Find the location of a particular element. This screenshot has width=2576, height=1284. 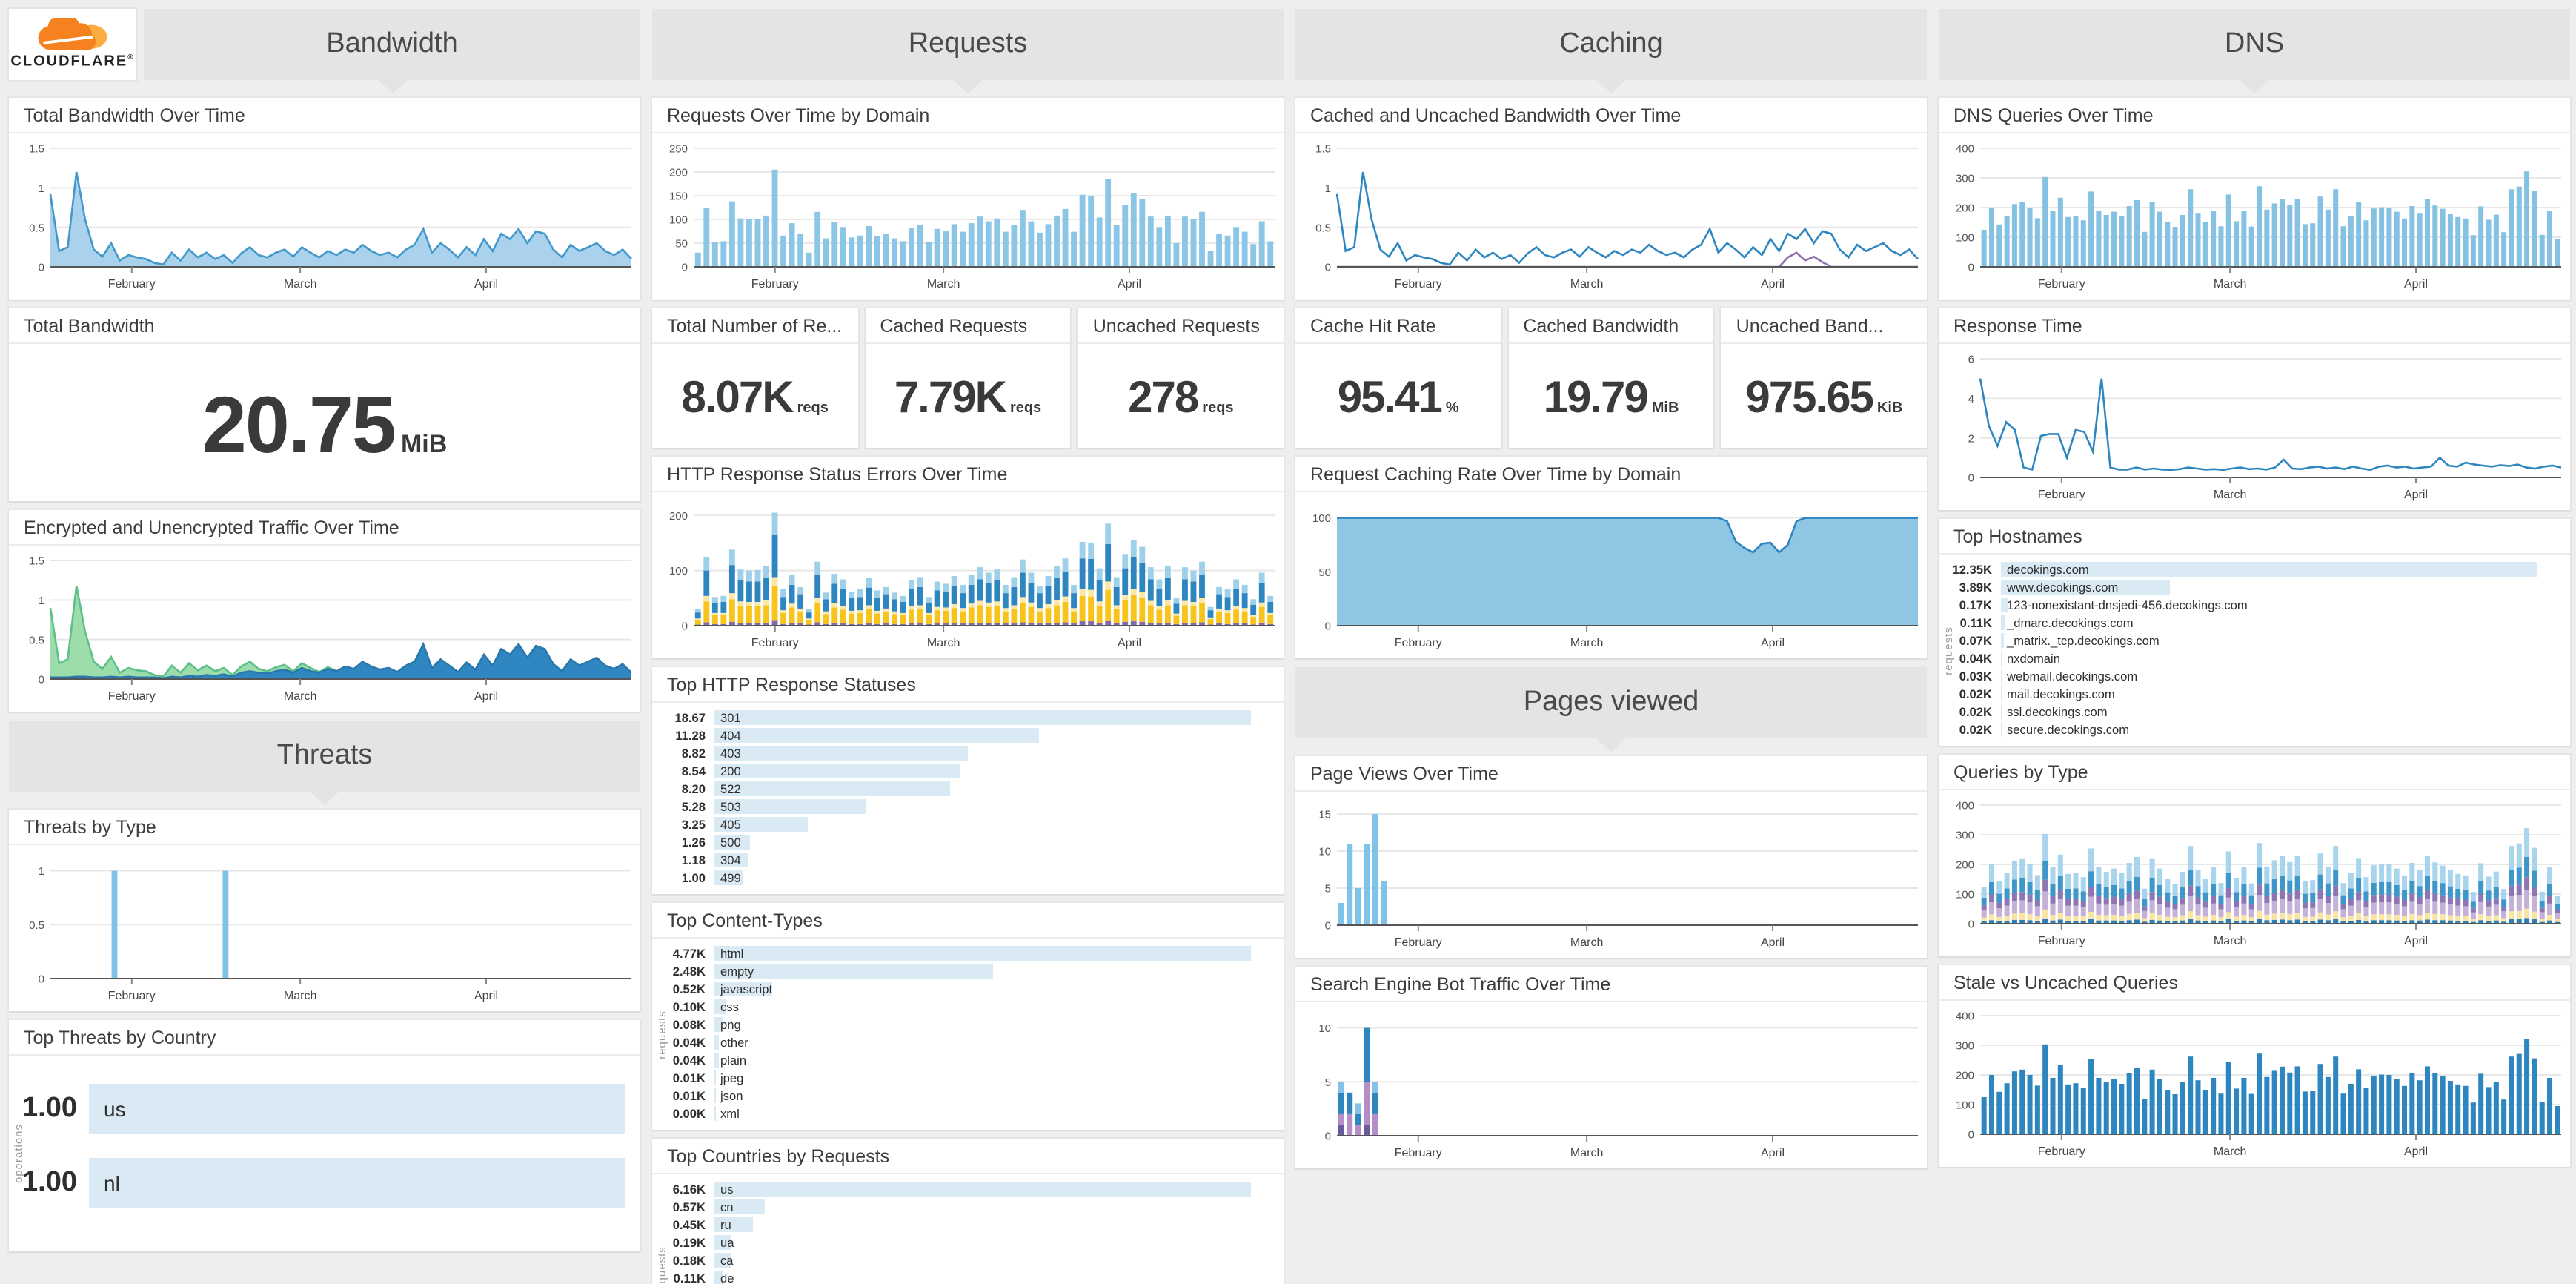

list-item: 0.11K de is located at coordinates (968, 1276).